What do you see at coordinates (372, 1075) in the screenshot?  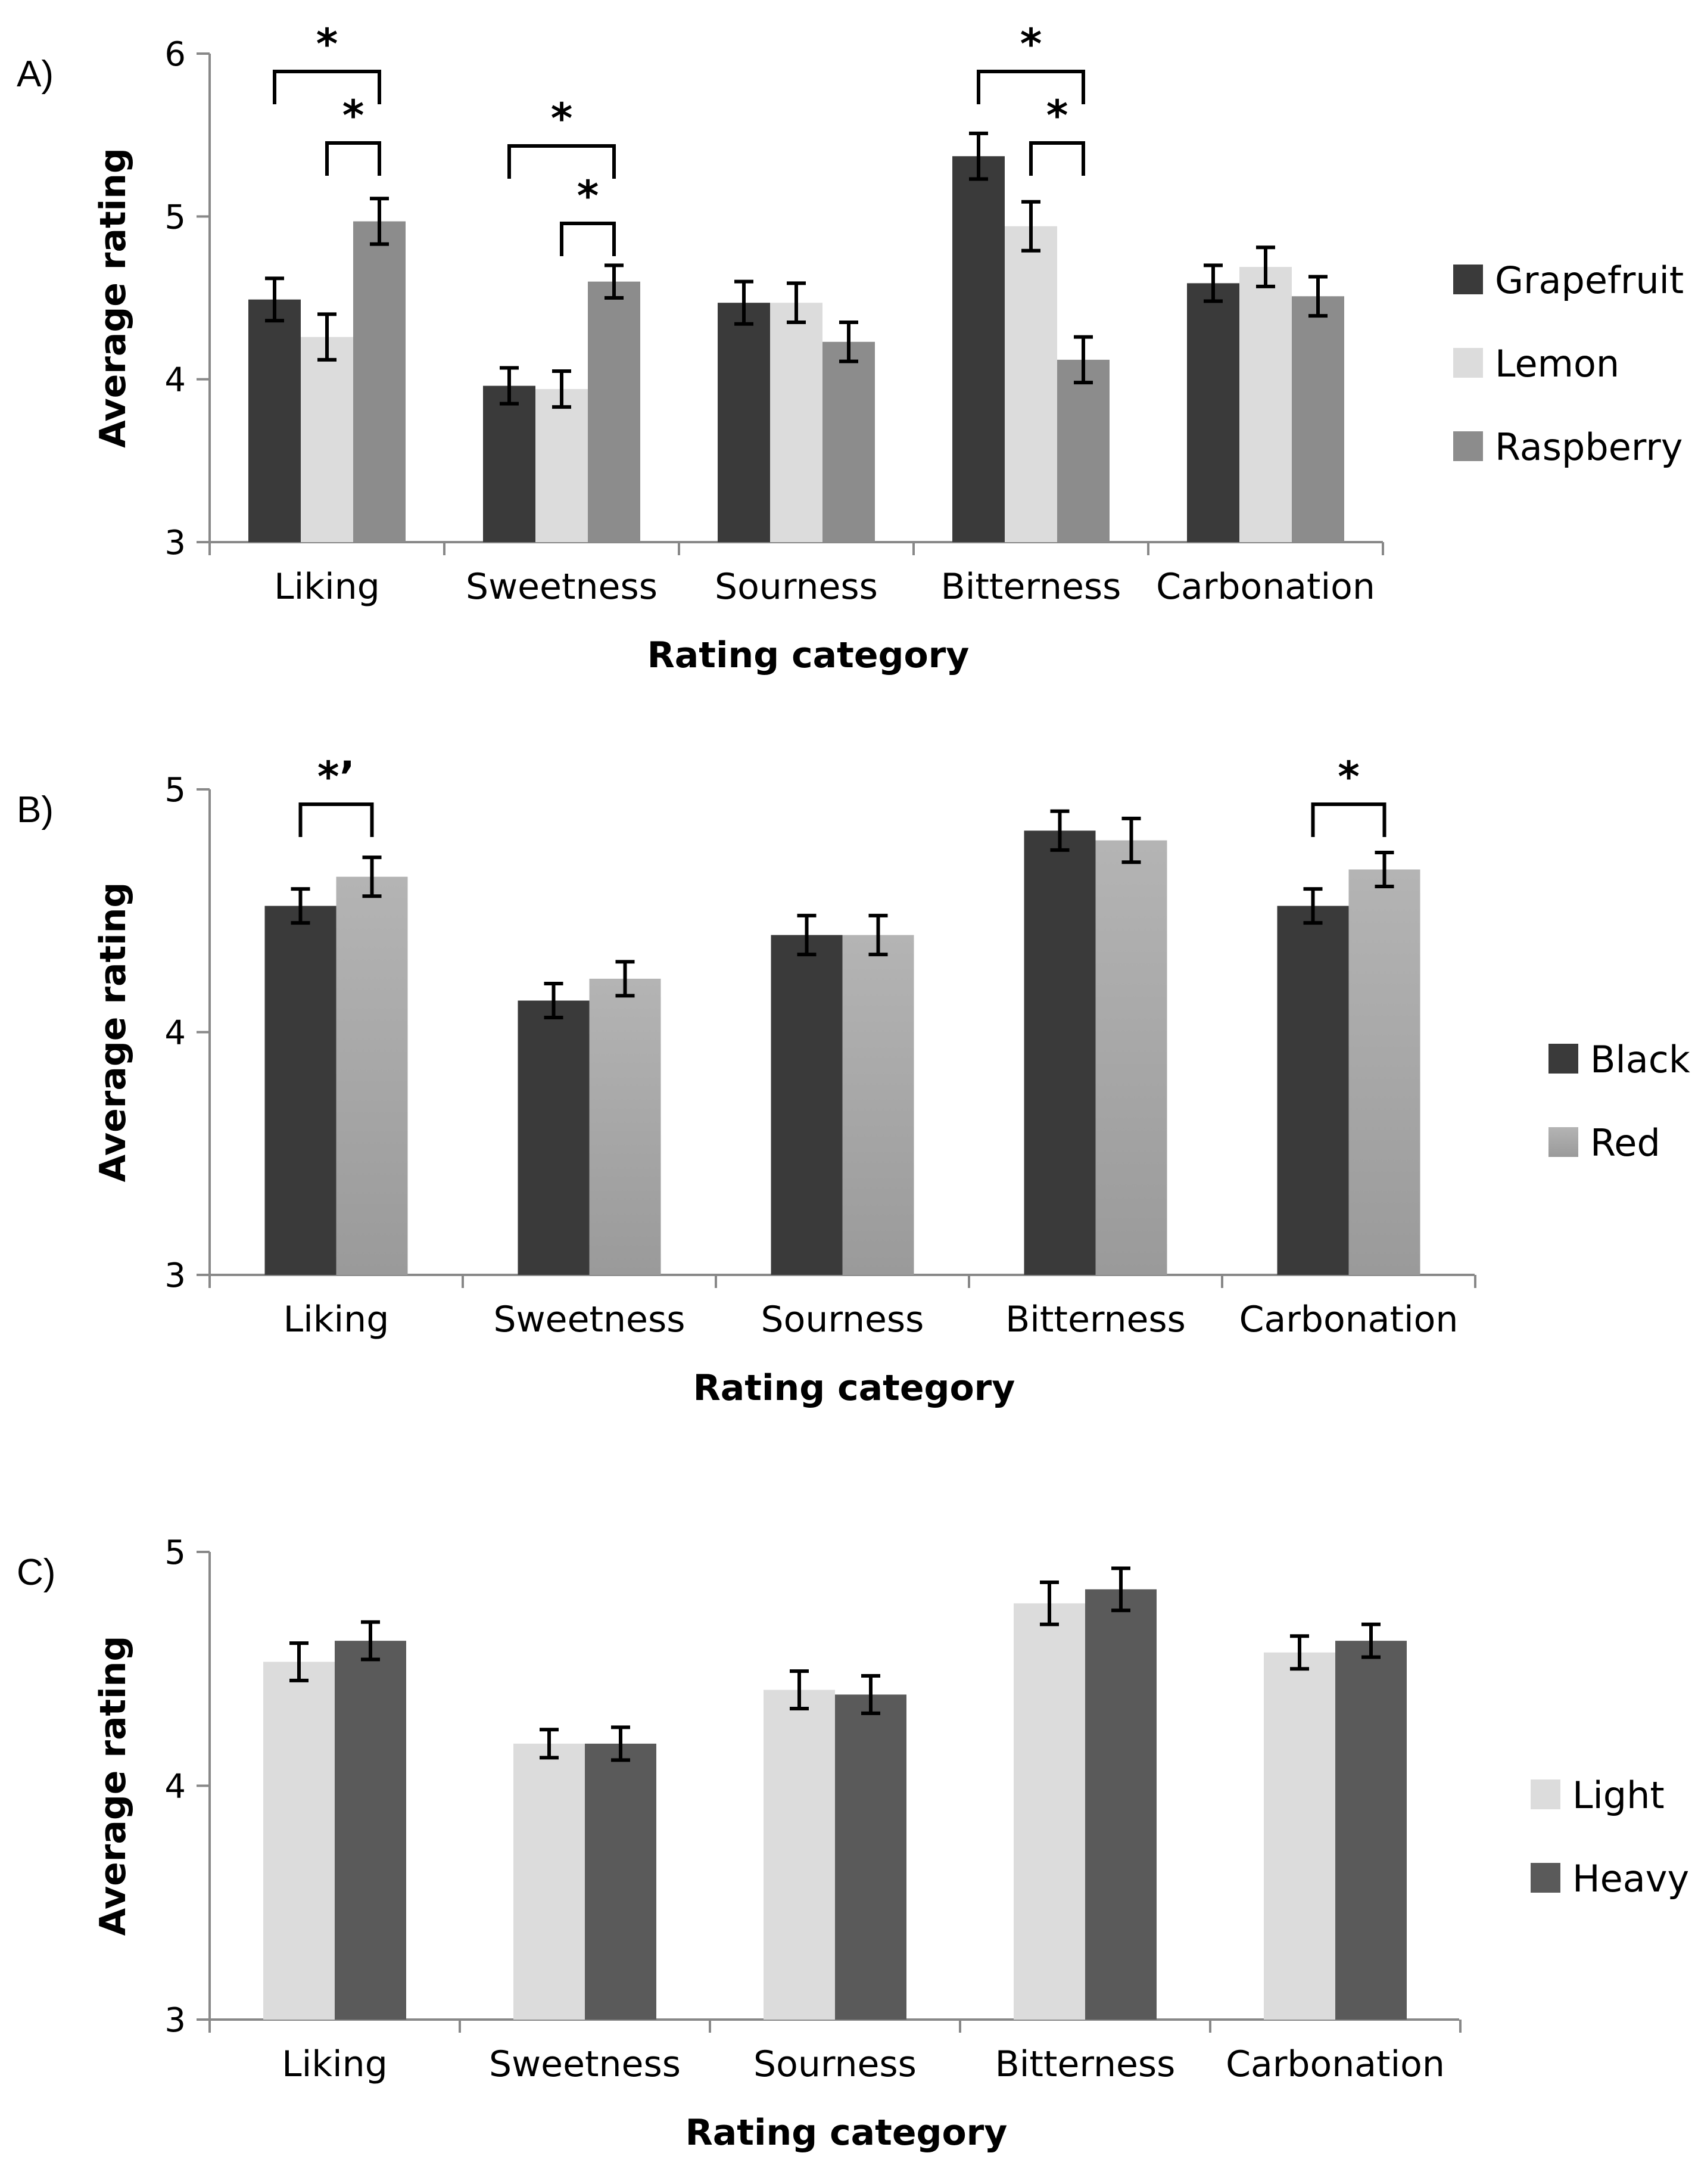 I see `panel-b-bar-red-liking` at bounding box center [372, 1075].